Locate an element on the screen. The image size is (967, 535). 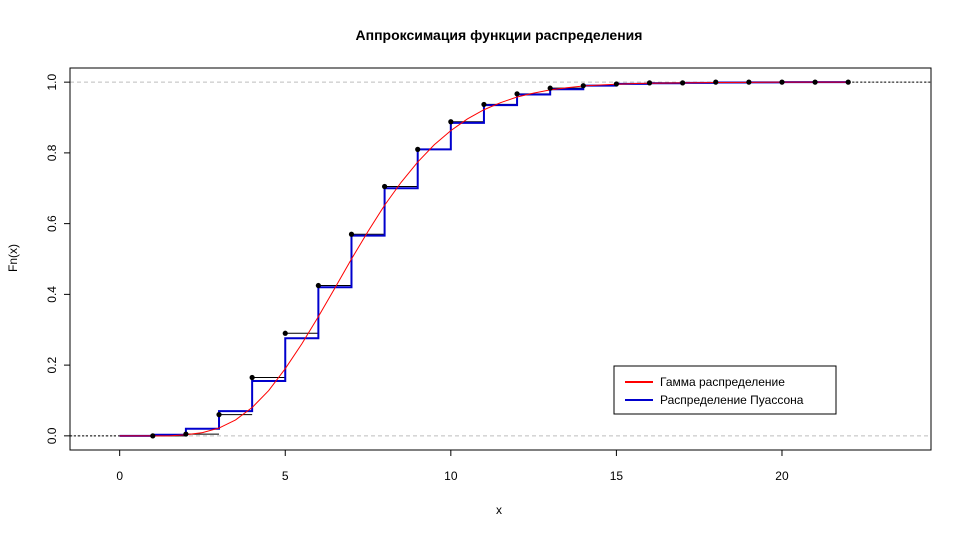
legend-label-gamma: Гамма распределение is located at coordinates (722, 382).